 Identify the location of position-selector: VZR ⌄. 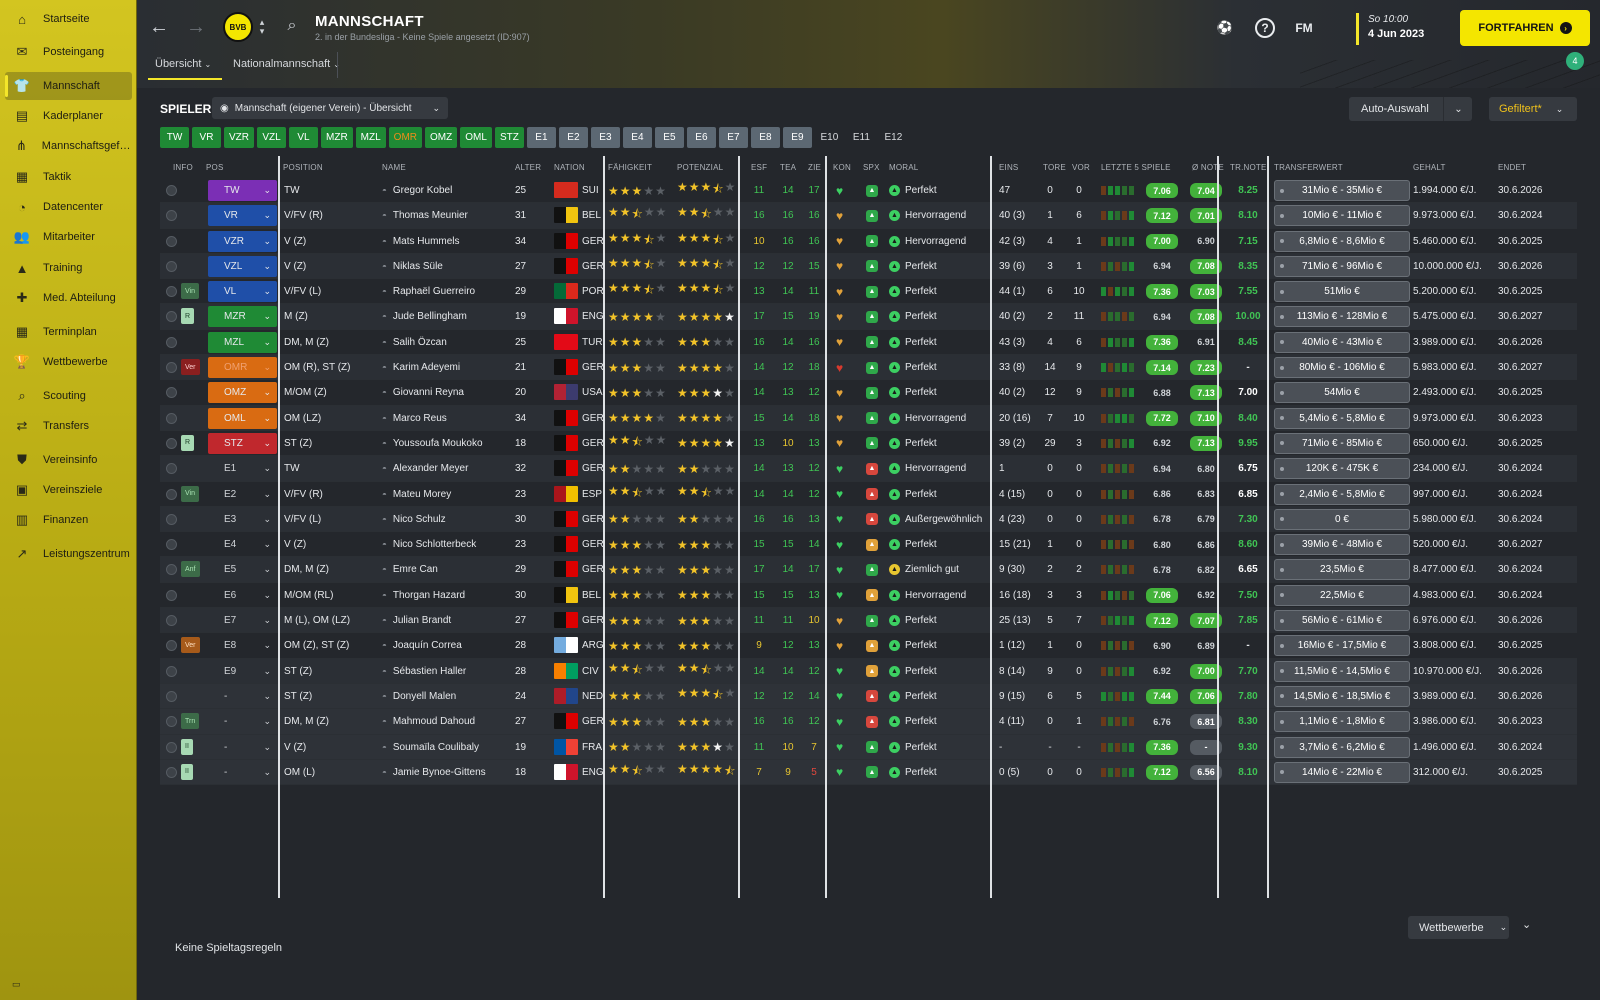
(242, 241).